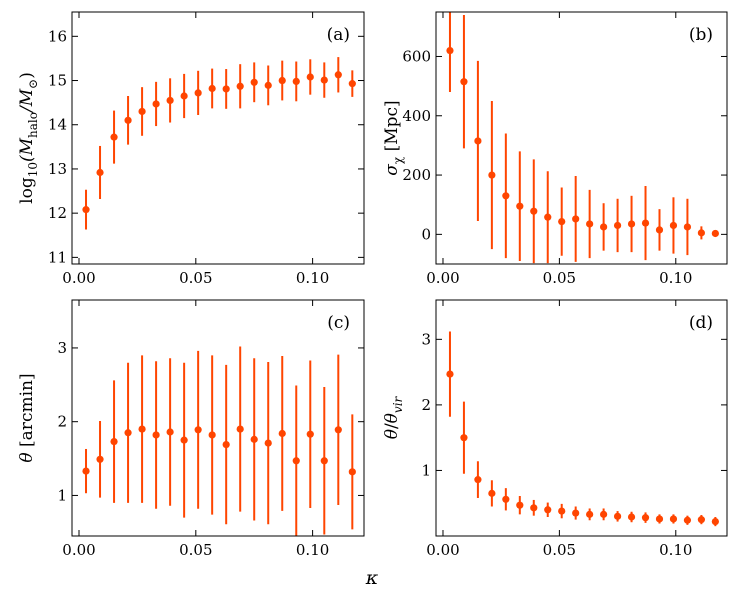 This screenshot has width=747, height=598. Describe the element at coordinates (57, 81) in the screenshot. I see `y-tick-label: 15` at that location.